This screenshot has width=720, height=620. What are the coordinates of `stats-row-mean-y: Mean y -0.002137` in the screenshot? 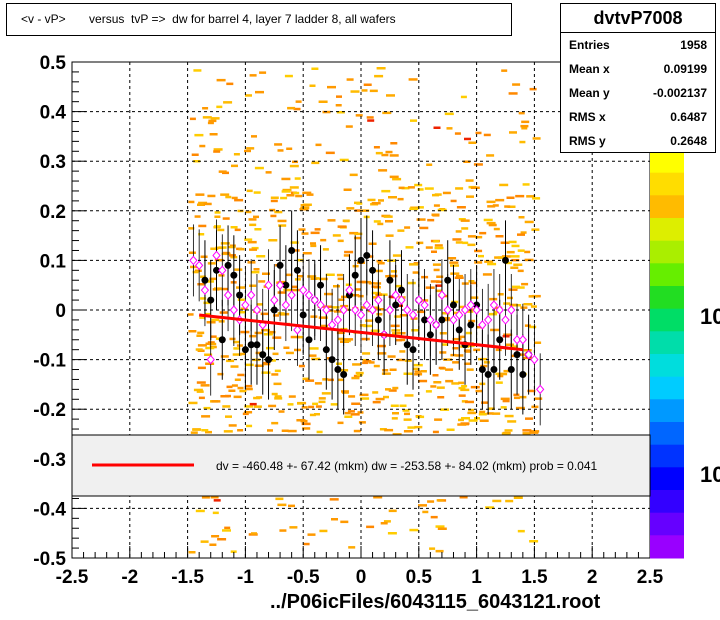 It's located at (638, 93).